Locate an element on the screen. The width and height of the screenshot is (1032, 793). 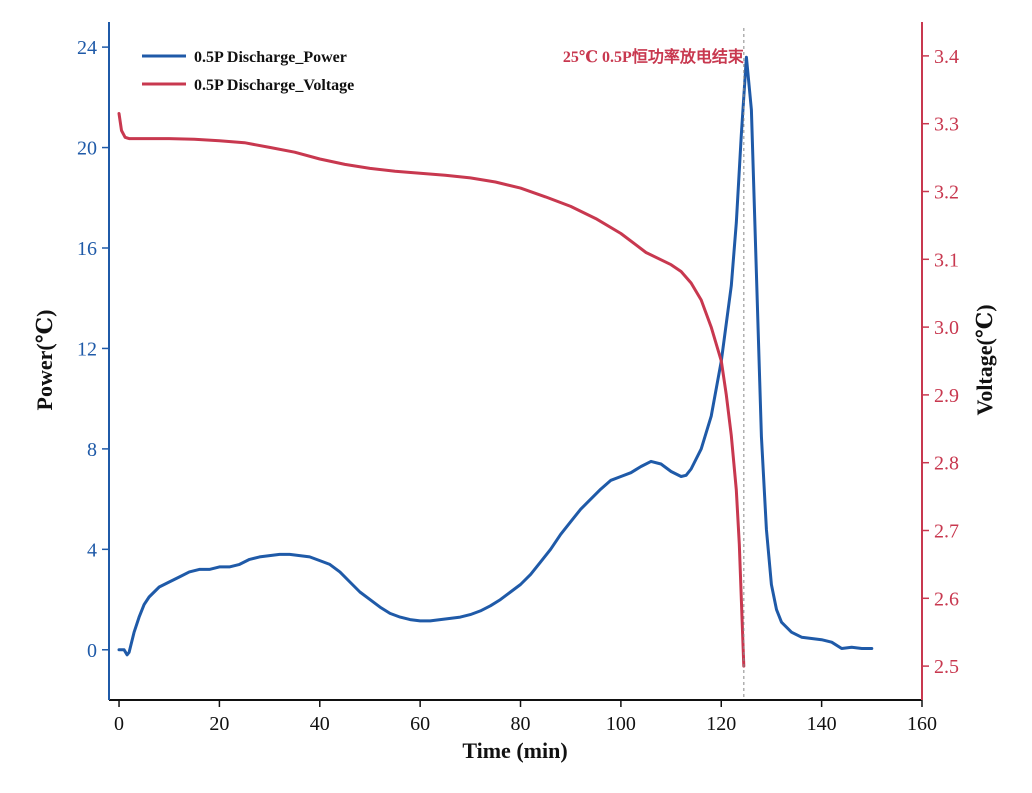
x-tick-label: 160 is located at coordinates (922, 724).